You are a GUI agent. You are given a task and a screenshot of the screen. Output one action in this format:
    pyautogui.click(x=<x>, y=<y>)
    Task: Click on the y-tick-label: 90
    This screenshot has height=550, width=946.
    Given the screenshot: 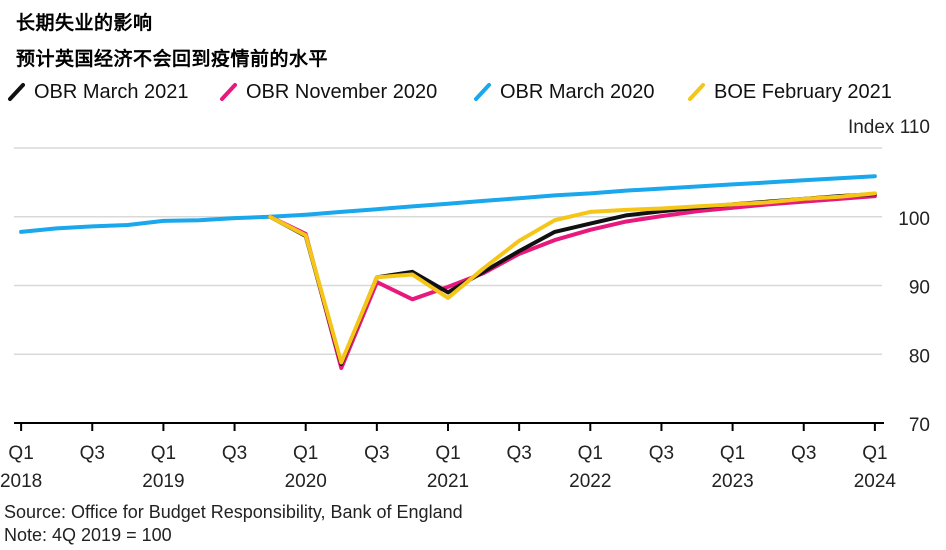 What is the action you would take?
    pyautogui.click(x=919, y=288)
    